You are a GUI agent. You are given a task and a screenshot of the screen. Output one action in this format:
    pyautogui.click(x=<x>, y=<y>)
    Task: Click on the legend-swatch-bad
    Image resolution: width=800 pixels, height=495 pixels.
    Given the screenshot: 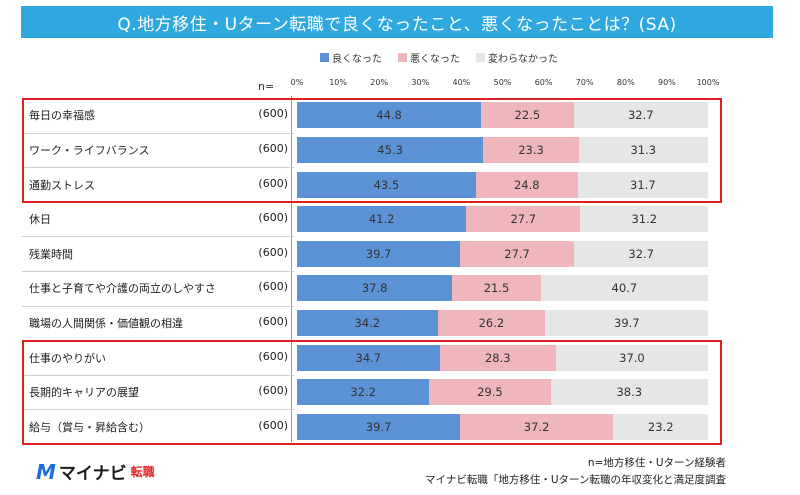 What is the action you would take?
    pyautogui.click(x=402, y=57)
    